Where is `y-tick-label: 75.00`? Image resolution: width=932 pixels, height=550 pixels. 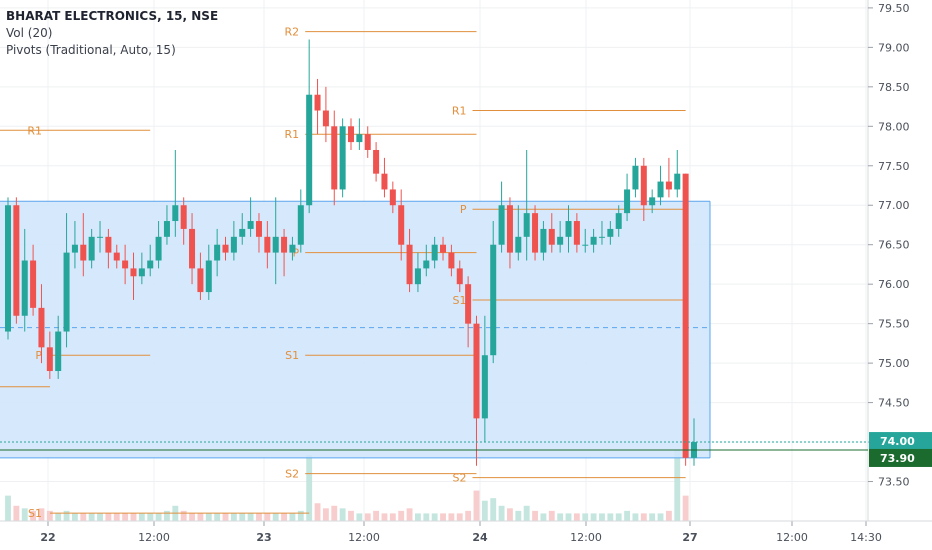 y-tick-label: 75.00 is located at coordinates (894, 363).